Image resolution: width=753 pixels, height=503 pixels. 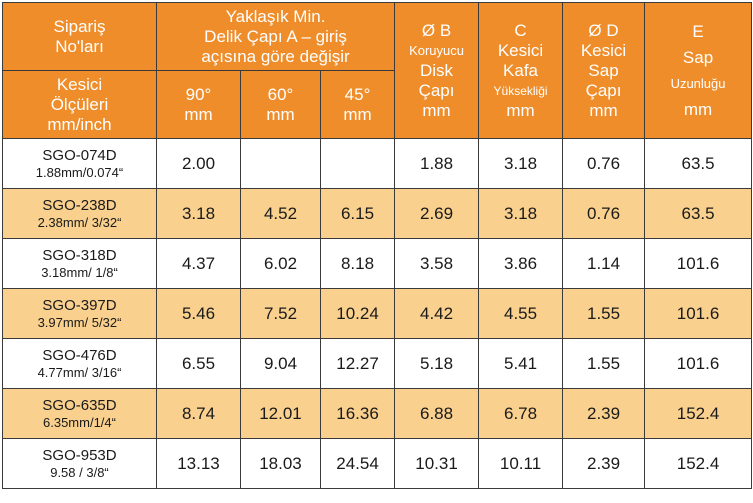 I want to click on cell-a60: 7.52, so click(x=280, y=313).